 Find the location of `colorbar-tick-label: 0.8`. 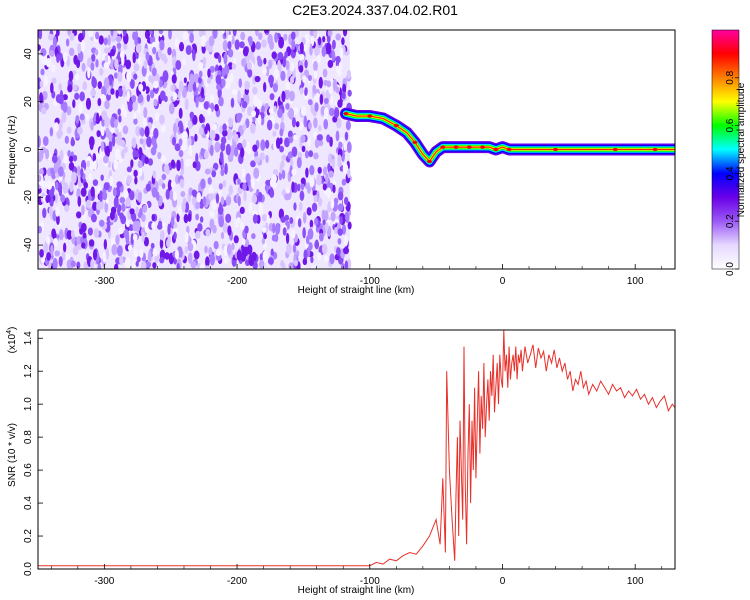

colorbar-tick-label: 0.8 is located at coordinates (730, 77).